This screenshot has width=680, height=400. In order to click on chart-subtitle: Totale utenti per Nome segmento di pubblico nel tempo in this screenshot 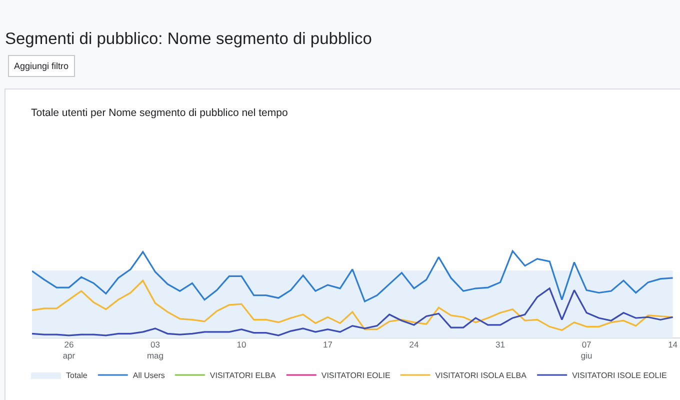, I will do `click(159, 113)`.